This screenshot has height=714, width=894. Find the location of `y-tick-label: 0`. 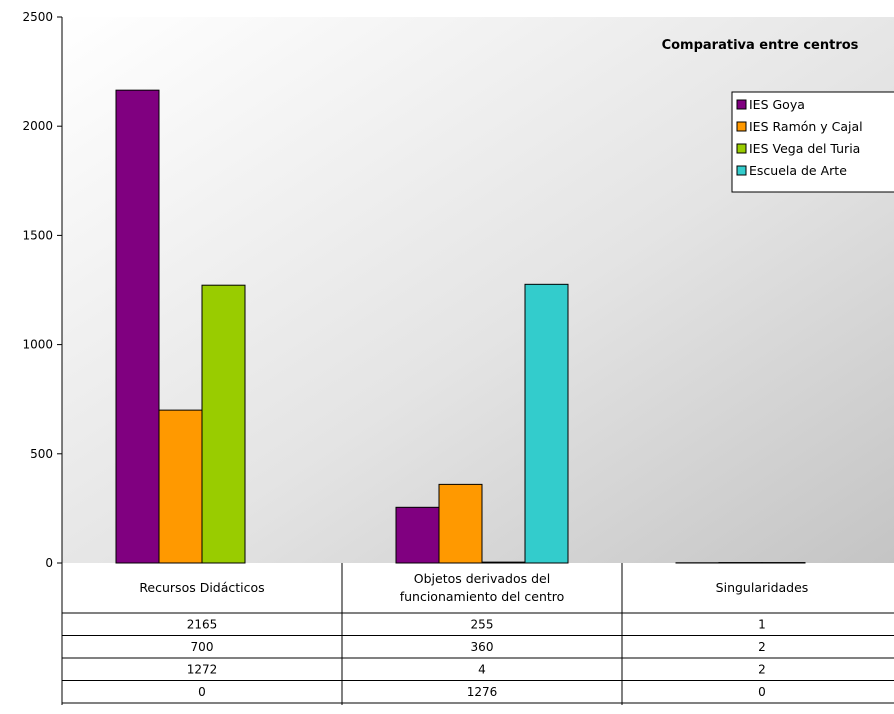

y-tick-label: 0 is located at coordinates (49, 563).